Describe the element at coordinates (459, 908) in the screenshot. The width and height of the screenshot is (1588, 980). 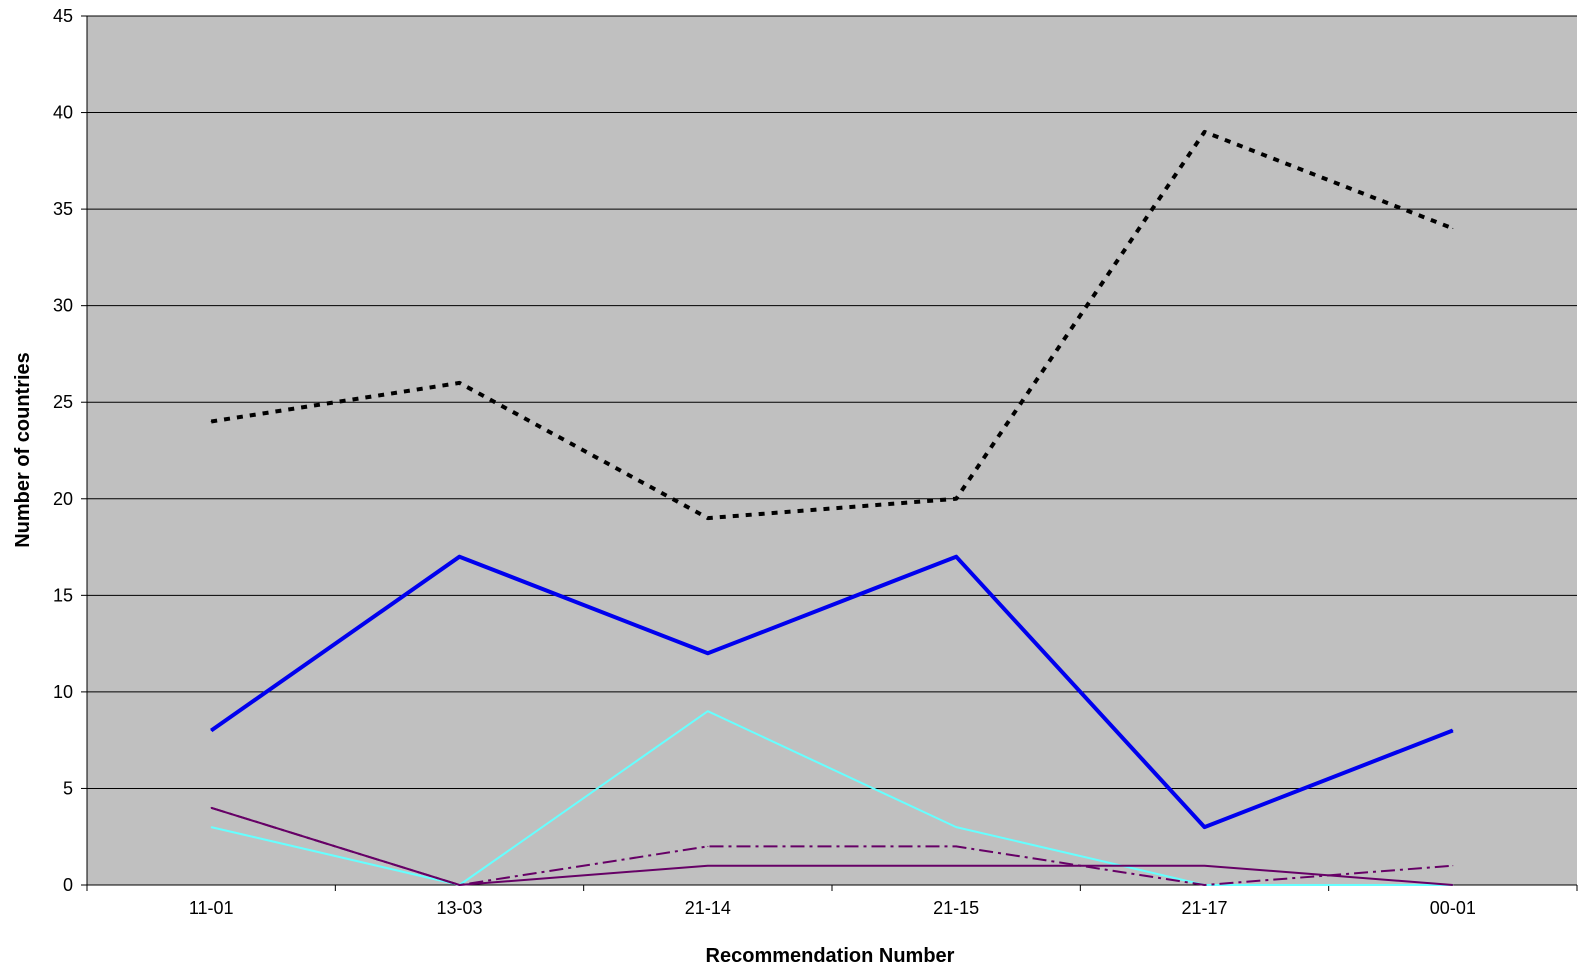
I see `x-tick-label: 13-03` at that location.